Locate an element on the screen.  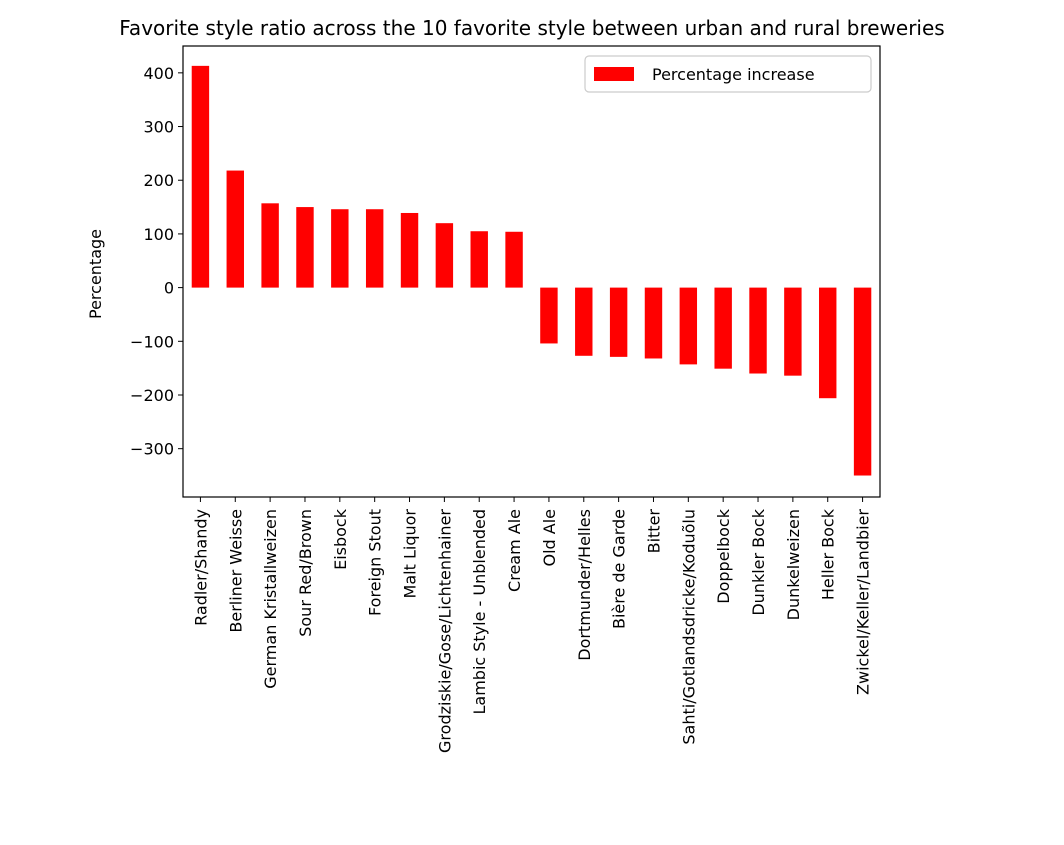
x-tick-label: Dortmunder/Helles is located at coordinates (584, 585).